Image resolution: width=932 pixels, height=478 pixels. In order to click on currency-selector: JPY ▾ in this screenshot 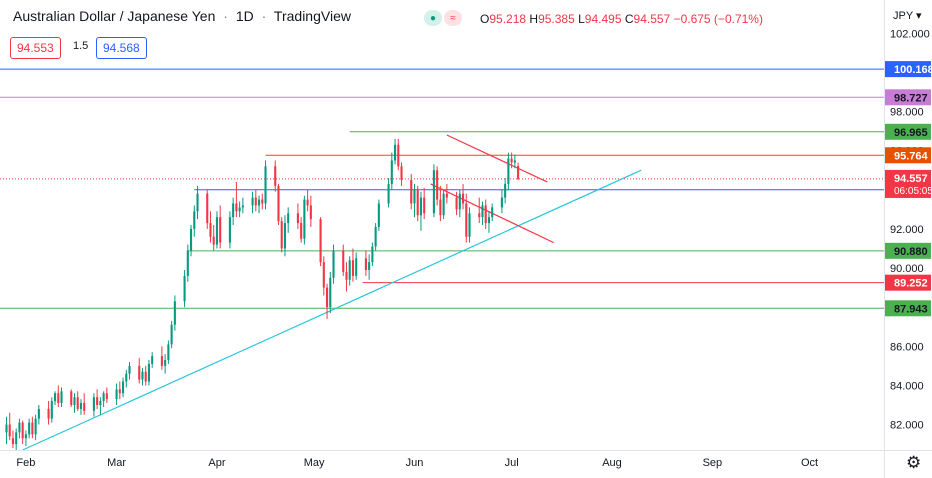, I will do `click(907, 16)`.